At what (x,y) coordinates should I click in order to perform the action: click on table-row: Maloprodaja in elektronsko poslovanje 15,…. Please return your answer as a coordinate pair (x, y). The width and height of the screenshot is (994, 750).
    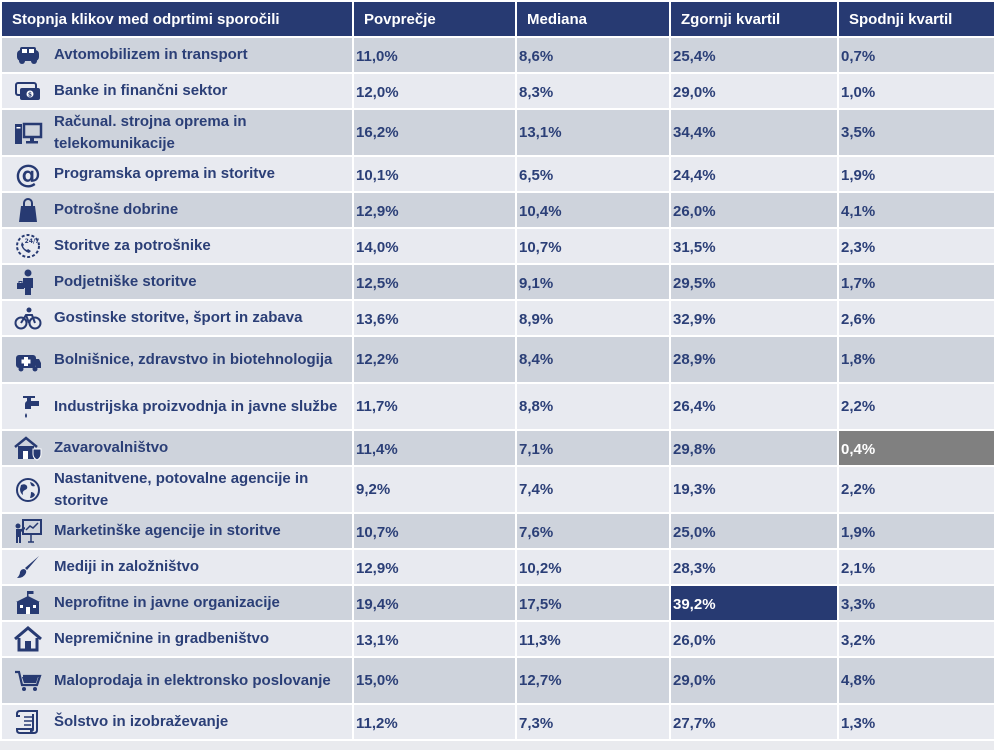
    Looking at the image, I should click on (497, 680).